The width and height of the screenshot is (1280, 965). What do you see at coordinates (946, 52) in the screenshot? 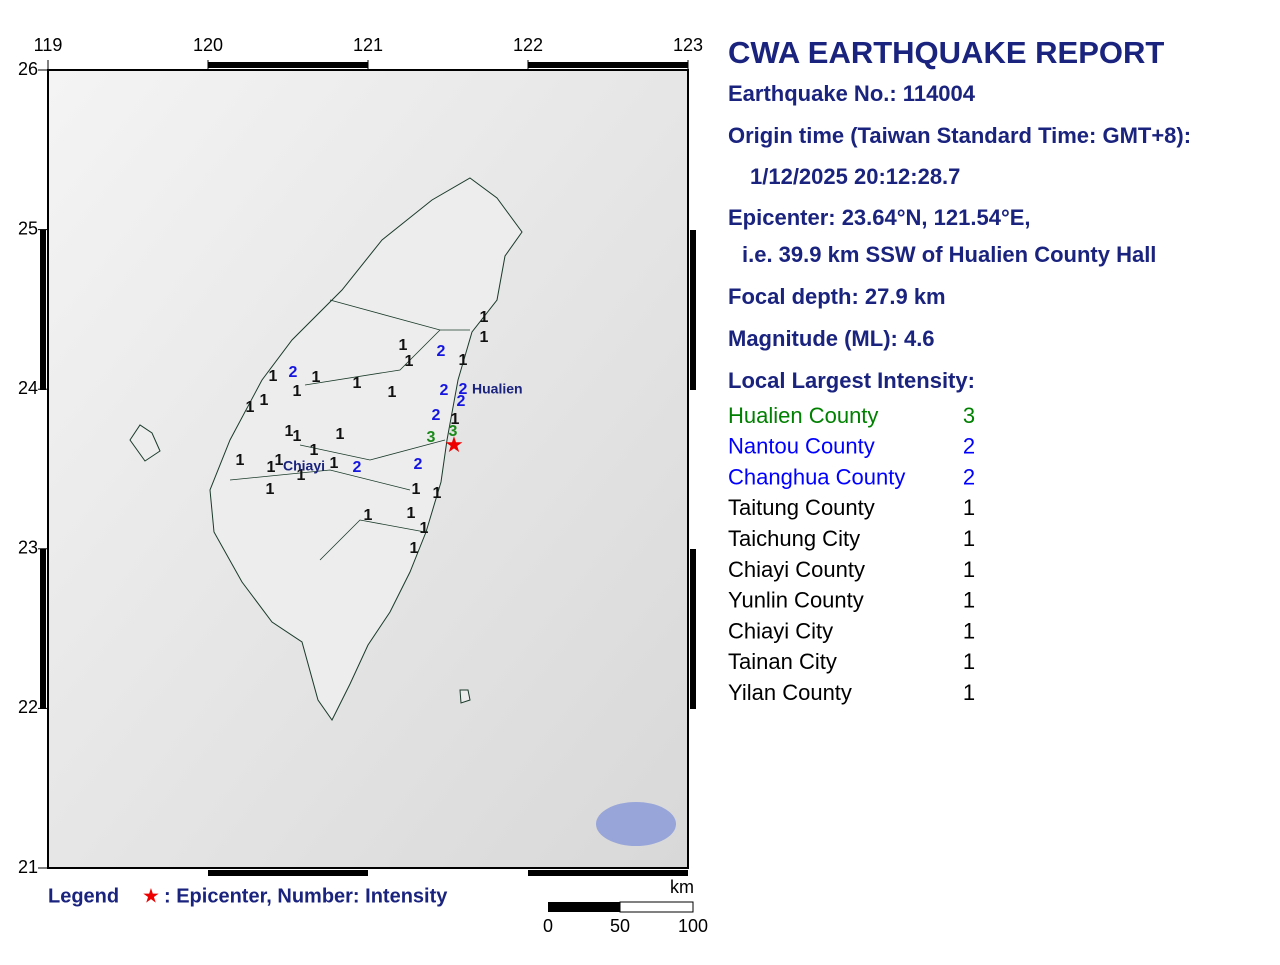
I see `report-title: CWA EARTHQUAKE REPORT` at bounding box center [946, 52].